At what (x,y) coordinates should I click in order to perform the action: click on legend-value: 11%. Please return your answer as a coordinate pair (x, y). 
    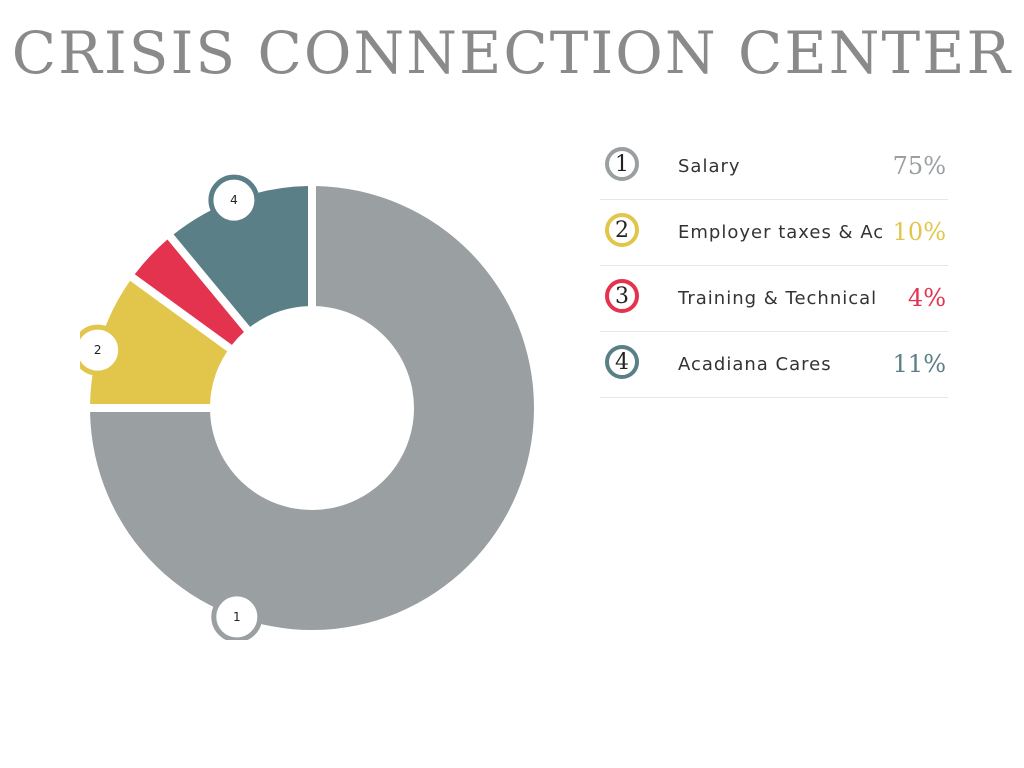
    Looking at the image, I should click on (919, 364).